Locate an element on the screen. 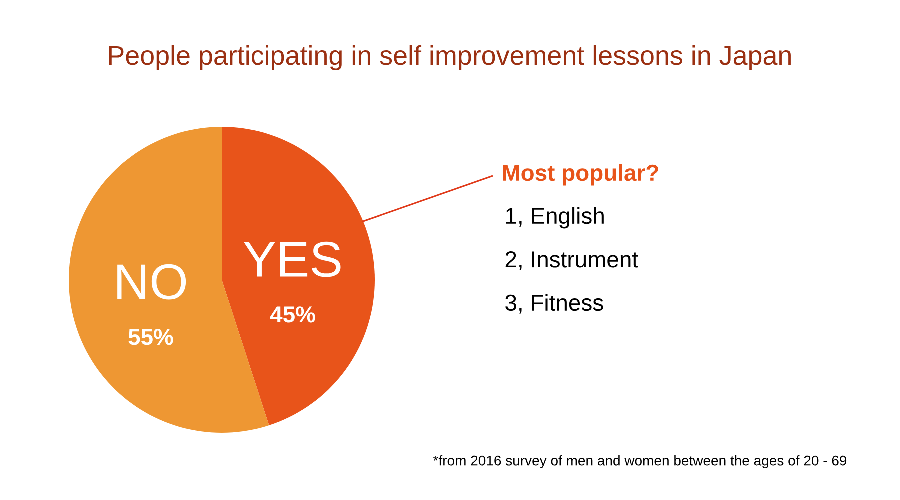 This screenshot has width=900, height=500. text: 2, Instrument is located at coordinates (572, 261).